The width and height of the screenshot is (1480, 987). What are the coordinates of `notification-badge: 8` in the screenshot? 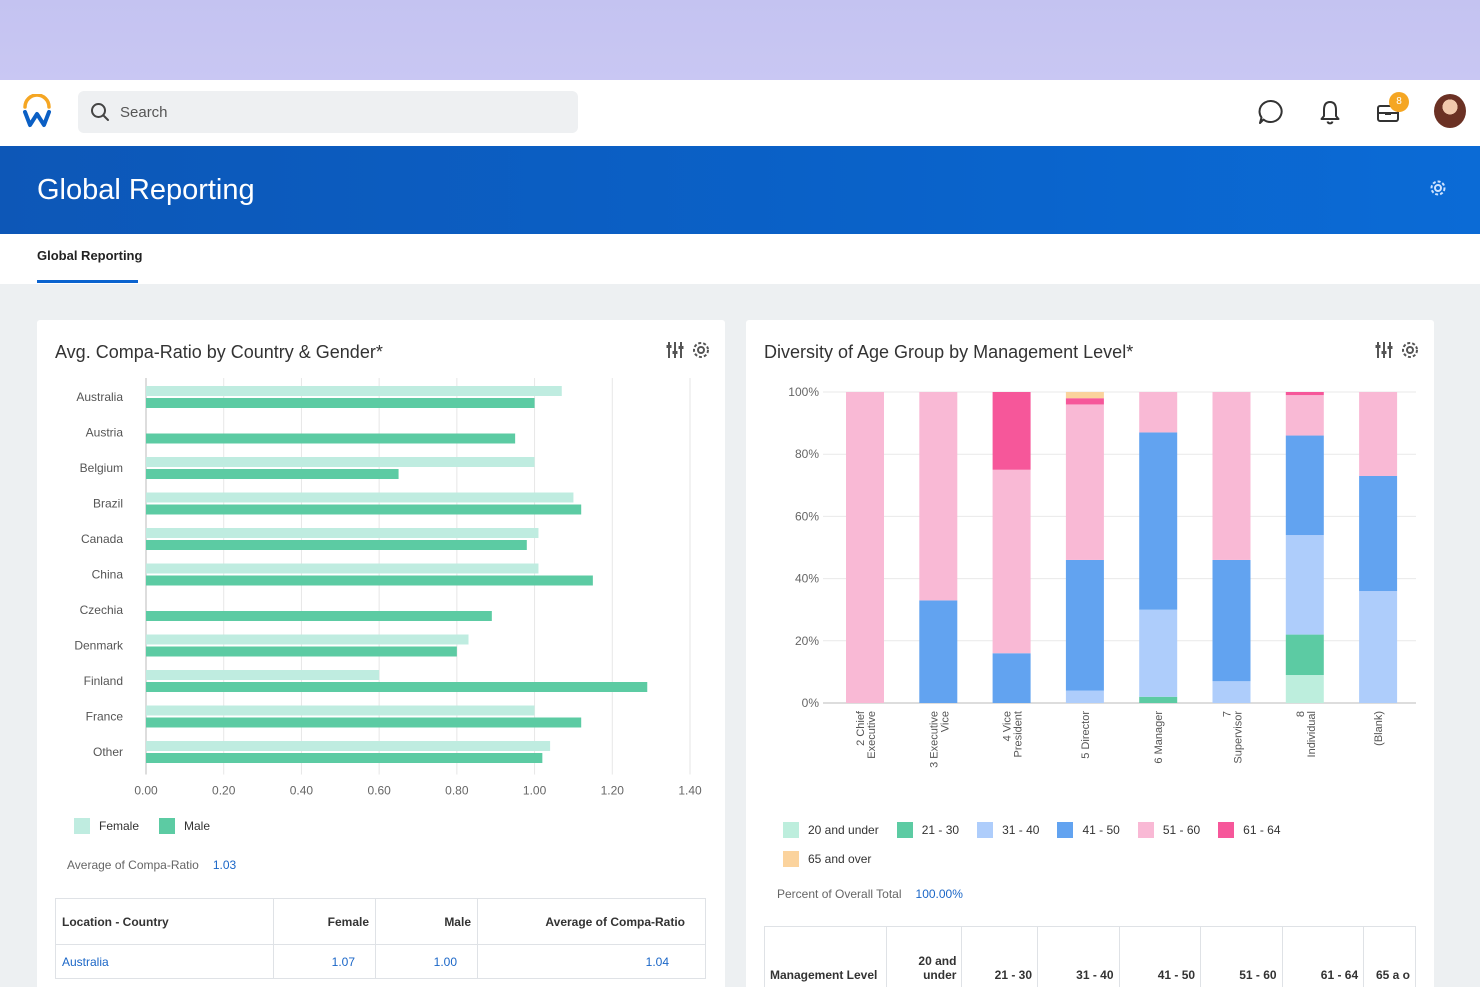 It's located at (1399, 102).